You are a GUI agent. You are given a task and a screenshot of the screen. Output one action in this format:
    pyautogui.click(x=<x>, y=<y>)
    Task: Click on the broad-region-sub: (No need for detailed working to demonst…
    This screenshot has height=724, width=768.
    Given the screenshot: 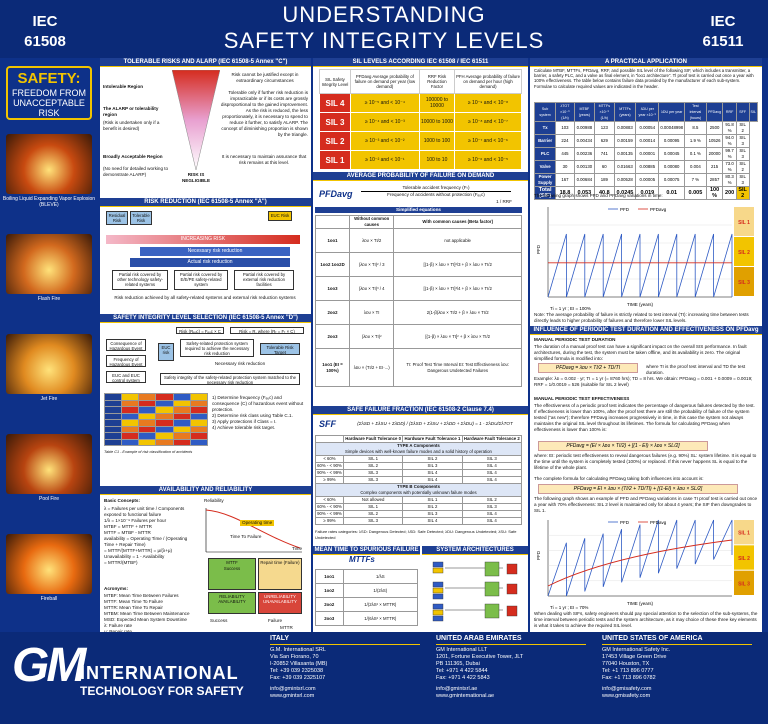 What is the action you would take?
    pyautogui.click(x=136, y=171)
    